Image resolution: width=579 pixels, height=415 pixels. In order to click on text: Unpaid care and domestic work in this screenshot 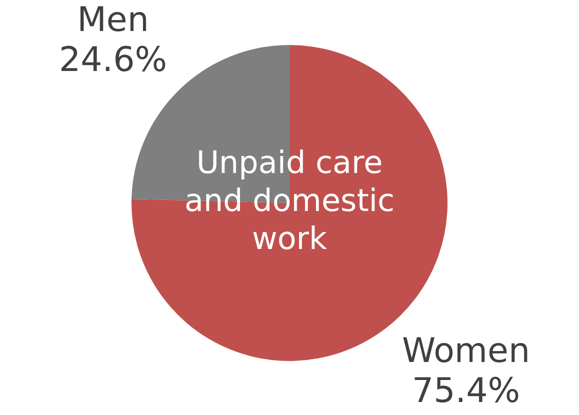, I will do `click(289, 201)`.